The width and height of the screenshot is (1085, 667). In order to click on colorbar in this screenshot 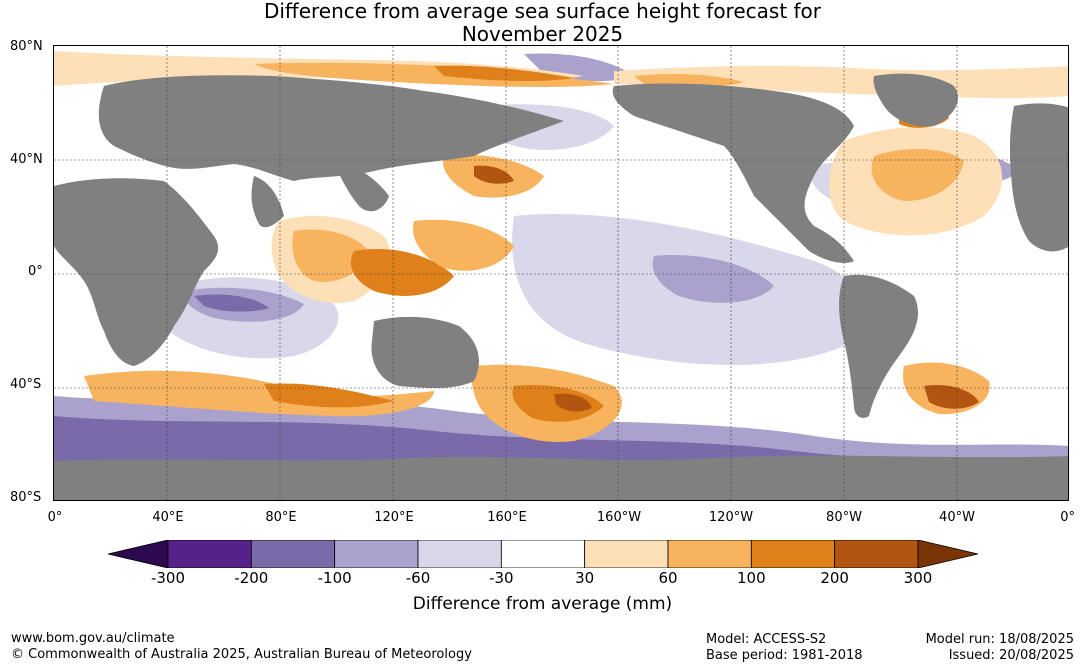, I will do `click(543, 554)`.